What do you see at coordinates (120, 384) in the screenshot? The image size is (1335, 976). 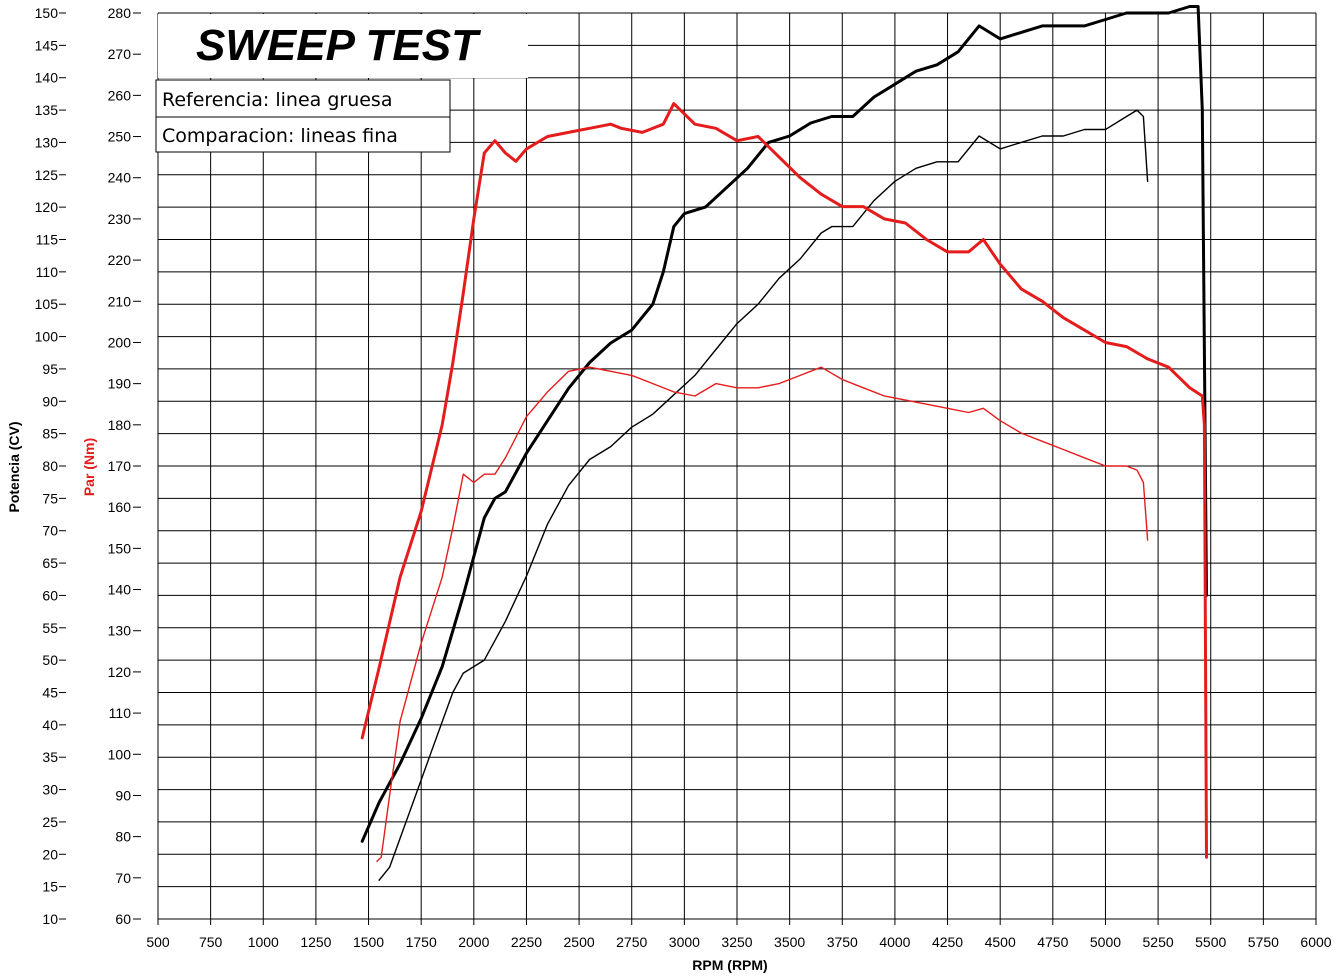 I see `torque-tick-label: 190` at bounding box center [120, 384].